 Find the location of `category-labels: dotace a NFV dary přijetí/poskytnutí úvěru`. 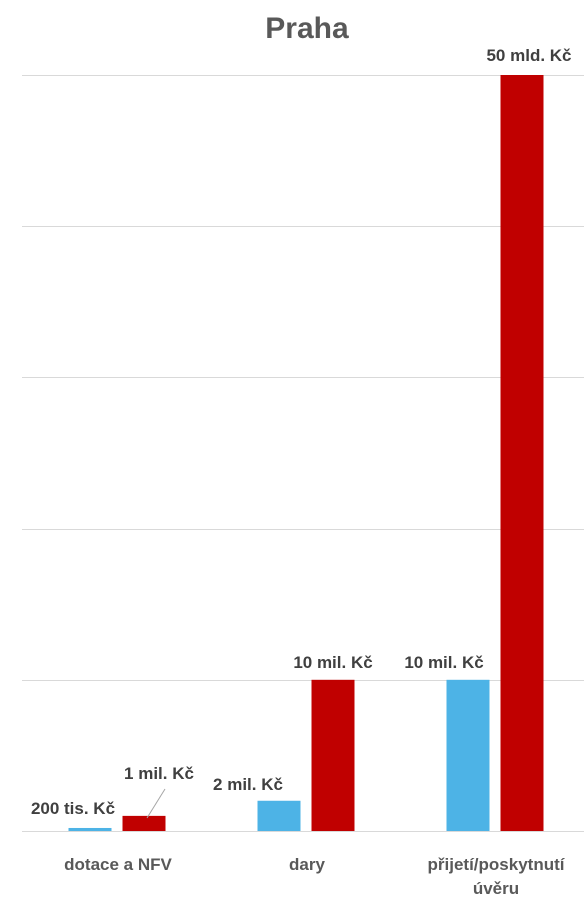

category-labels: dotace a NFV dary přijetí/poskytnutí úvěru is located at coordinates (315, 876).